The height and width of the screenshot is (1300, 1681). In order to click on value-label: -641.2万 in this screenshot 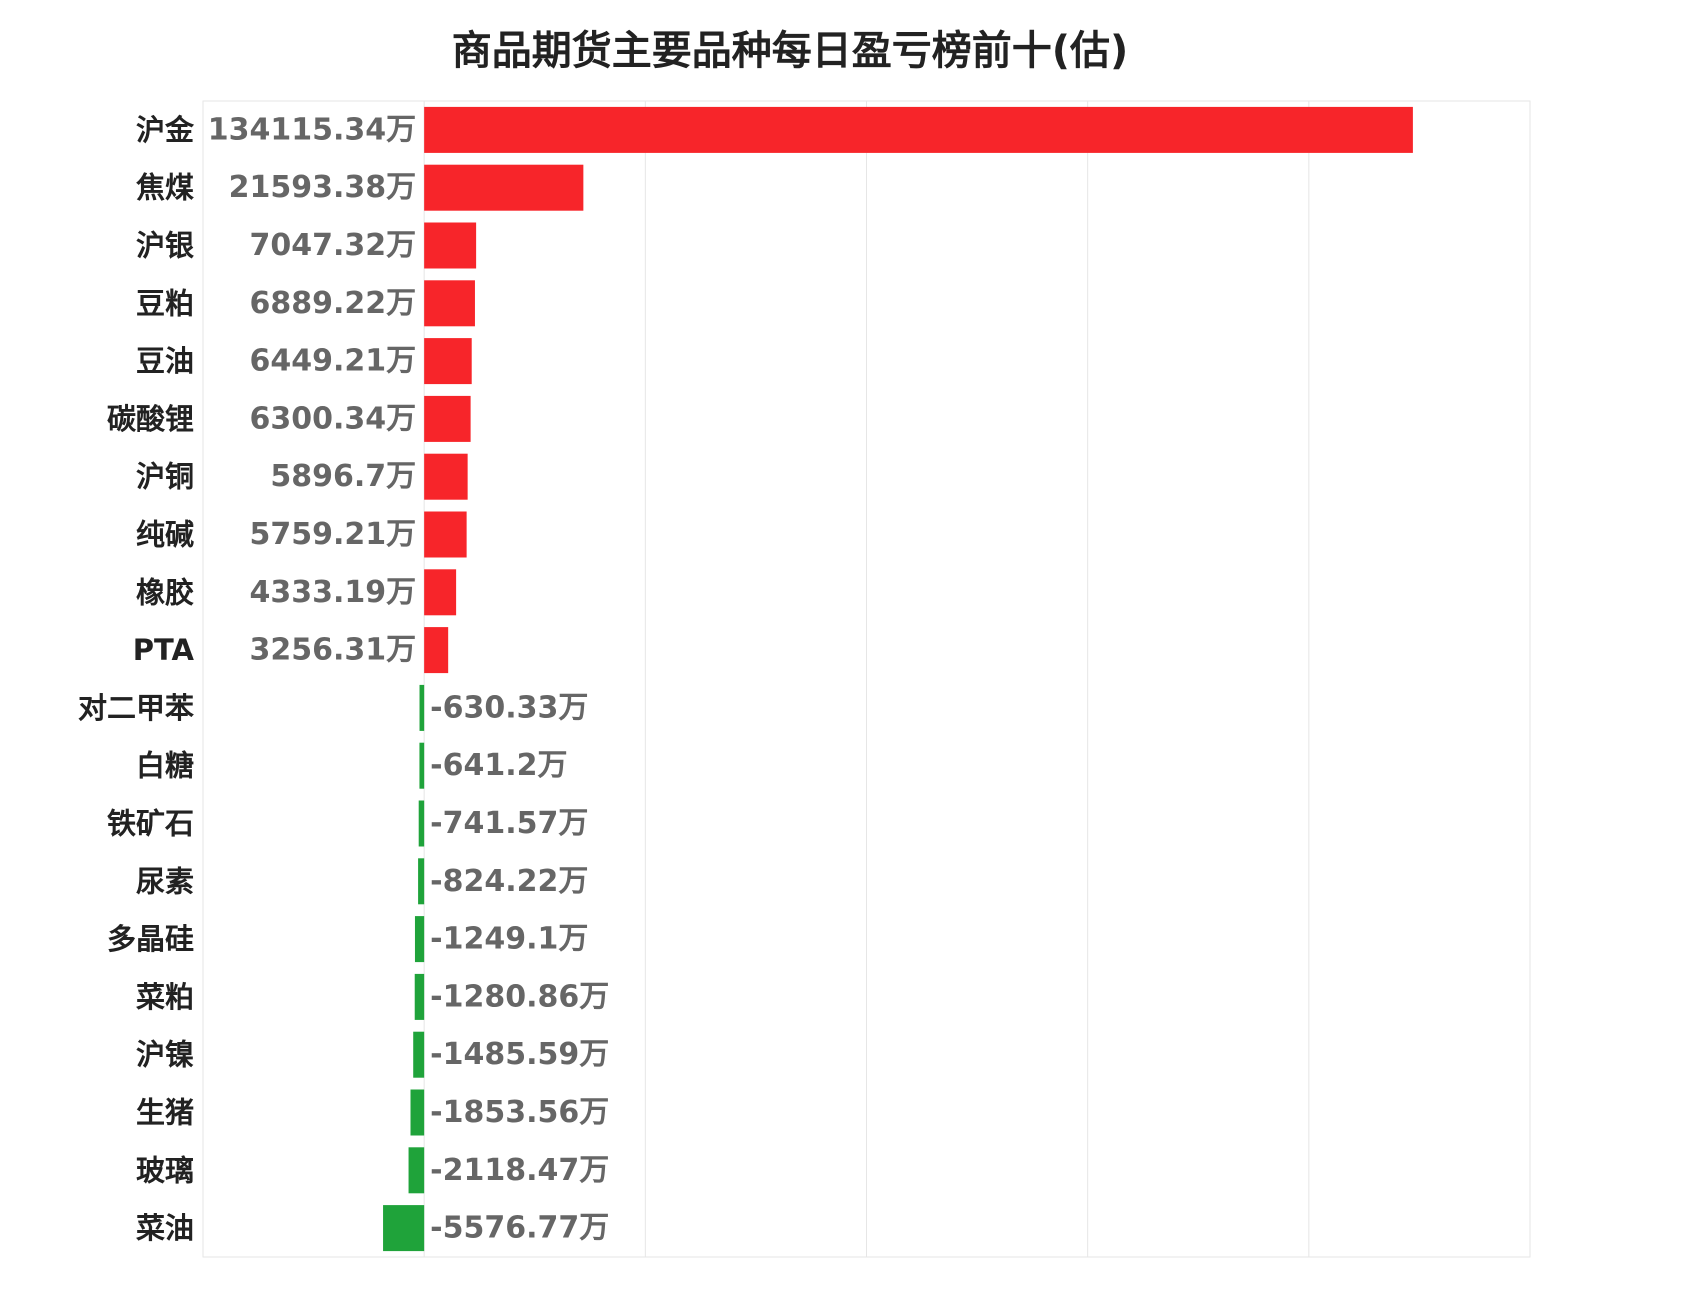, I will do `click(498, 765)`.